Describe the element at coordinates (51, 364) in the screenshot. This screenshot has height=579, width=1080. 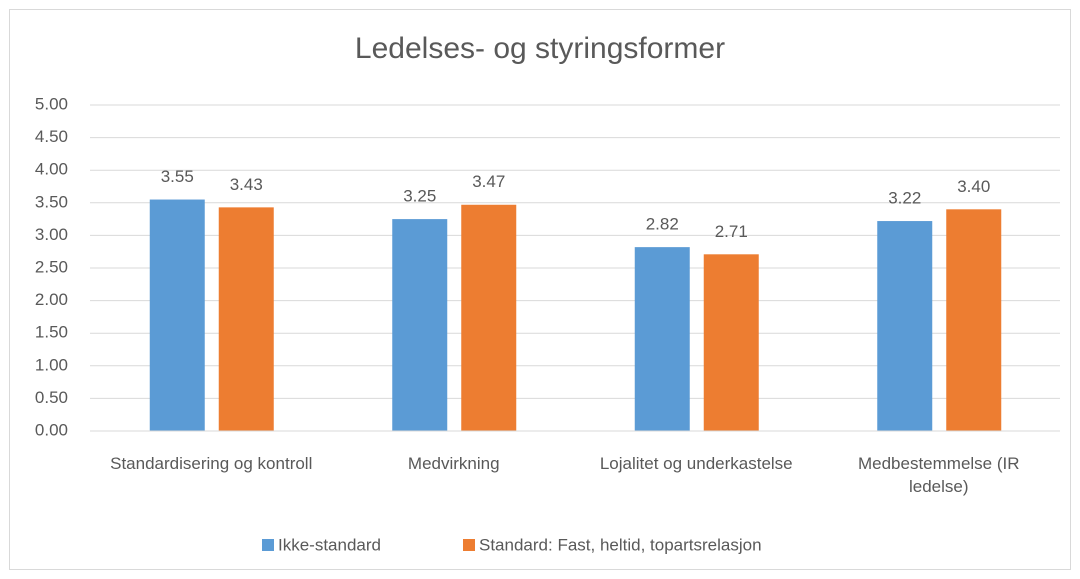
I see `y-tick-label: 1.00` at that location.